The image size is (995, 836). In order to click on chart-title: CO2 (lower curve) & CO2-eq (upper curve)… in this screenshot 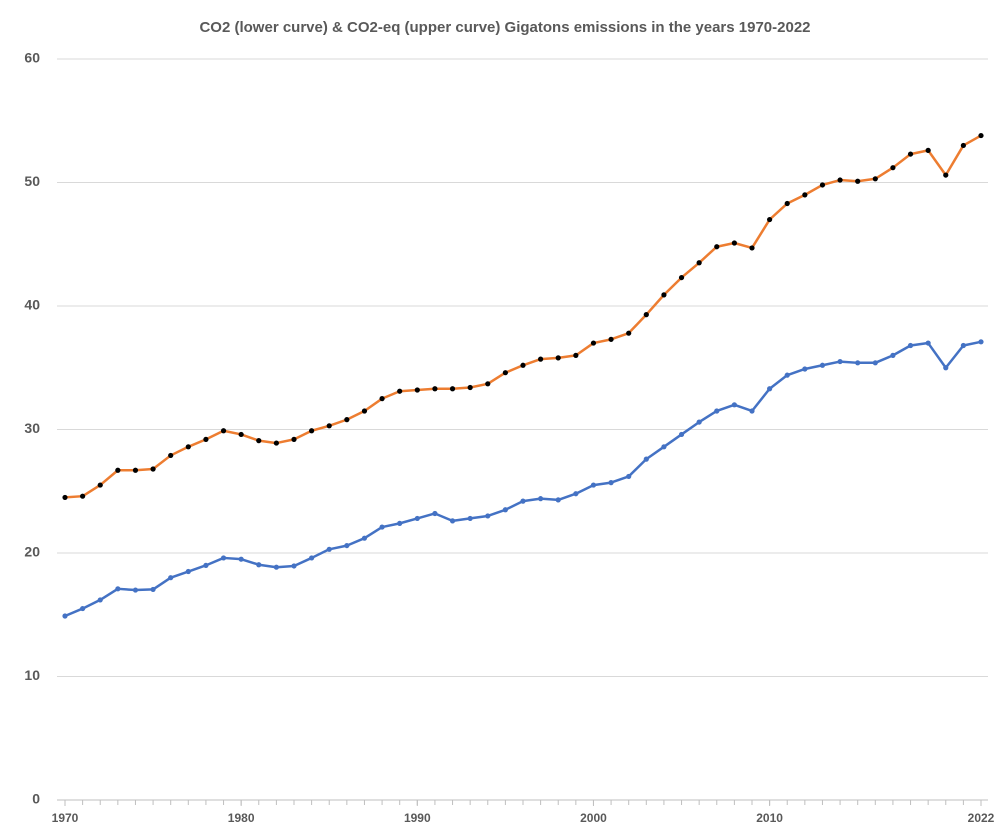, I will do `click(504, 27)`.